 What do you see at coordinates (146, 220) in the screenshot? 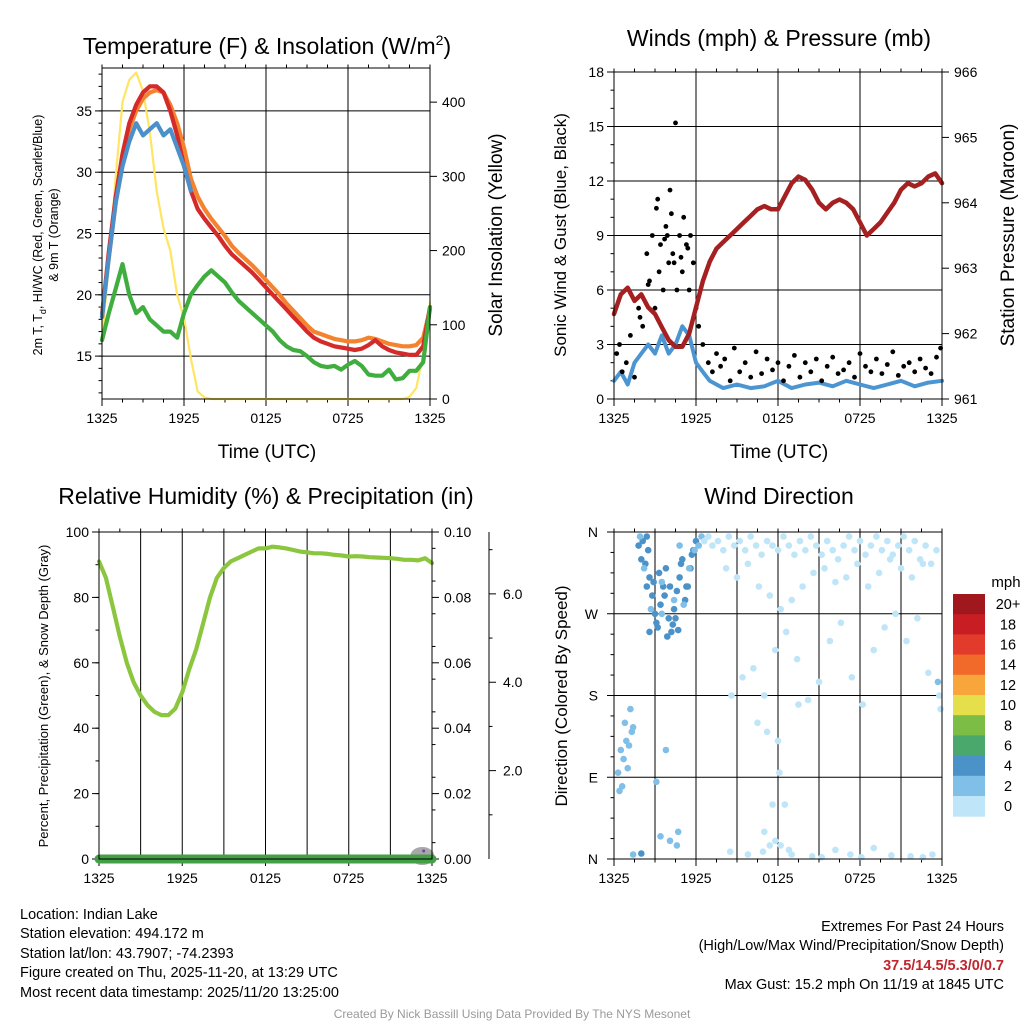
I see `series-hi-wc` at bounding box center [146, 220].